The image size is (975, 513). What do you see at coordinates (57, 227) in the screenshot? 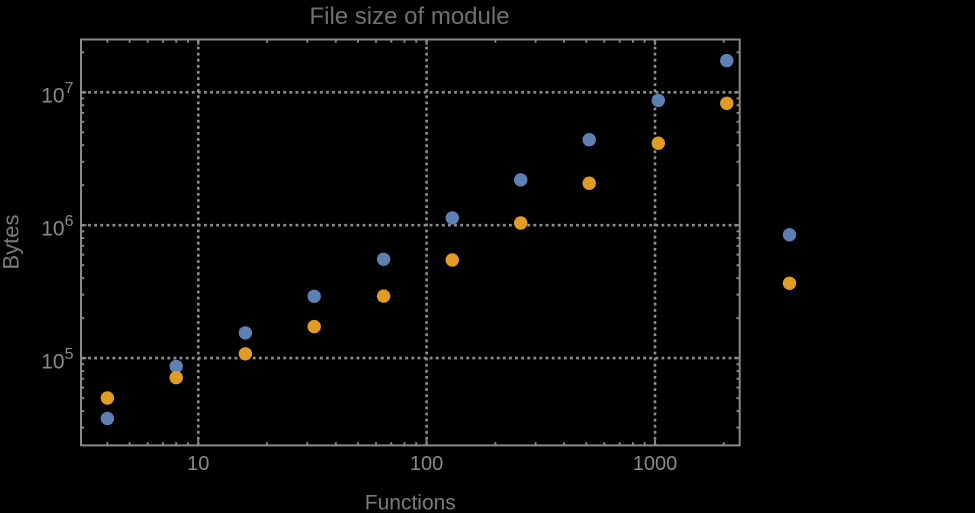
I see `svg-text: 10⁶` at bounding box center [57, 227].